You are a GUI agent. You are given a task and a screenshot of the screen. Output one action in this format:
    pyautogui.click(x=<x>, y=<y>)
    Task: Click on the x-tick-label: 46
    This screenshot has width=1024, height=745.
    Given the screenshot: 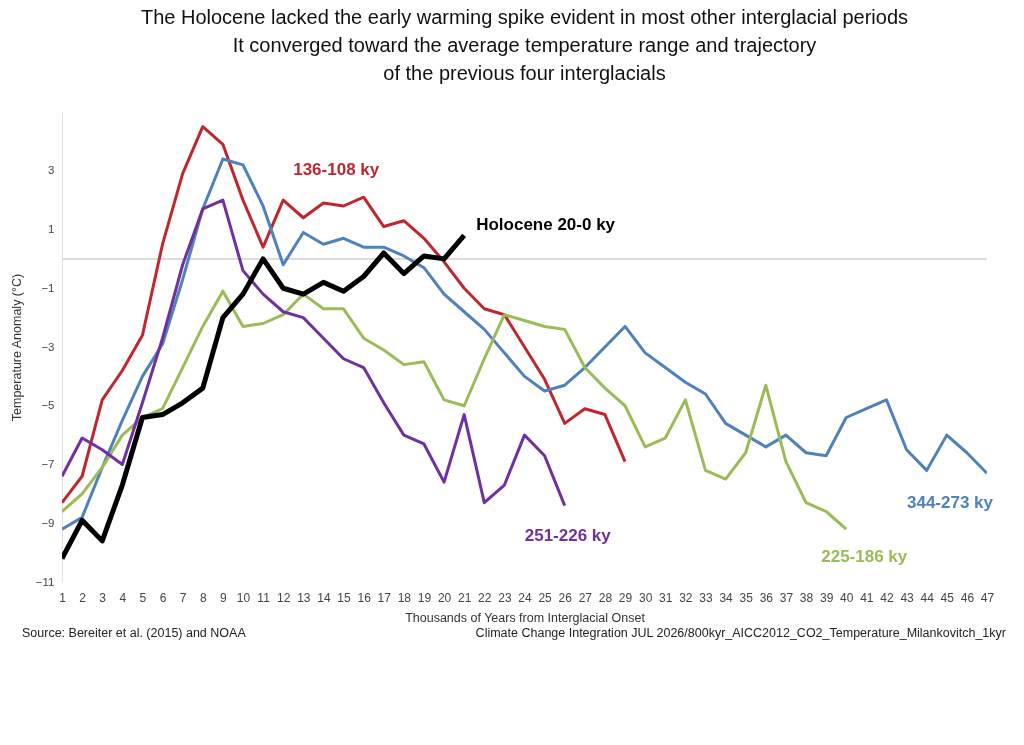 What is the action you would take?
    pyautogui.click(x=967, y=597)
    